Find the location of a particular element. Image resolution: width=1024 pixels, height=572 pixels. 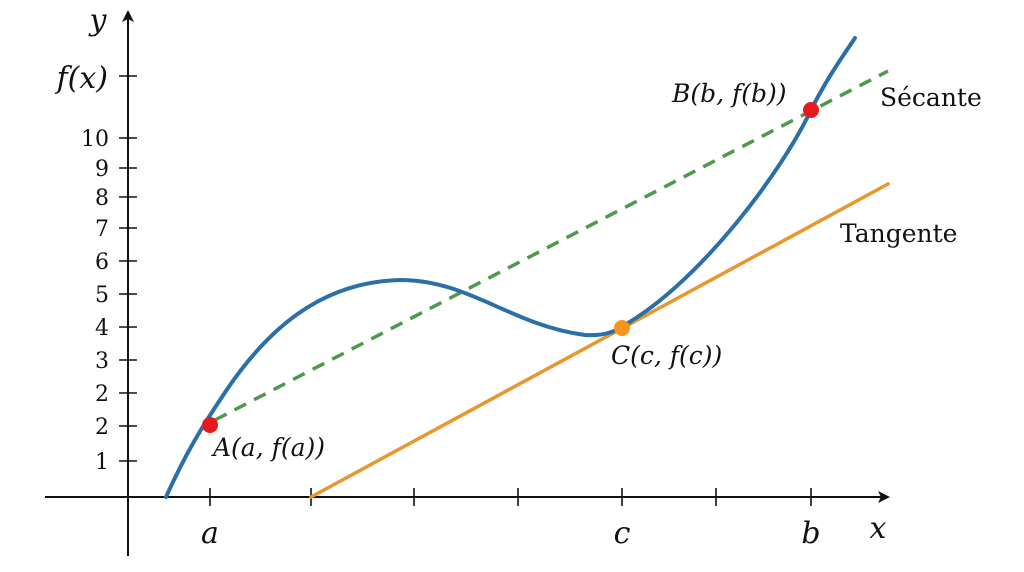

point-b-marker is located at coordinates (811, 110).